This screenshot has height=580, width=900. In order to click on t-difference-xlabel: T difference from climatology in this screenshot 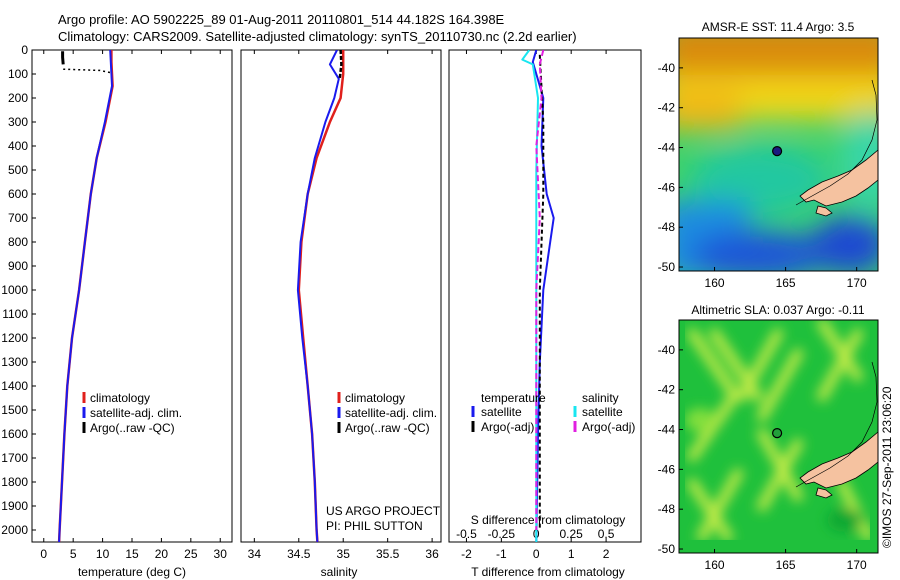, I will do `click(548, 572)`.